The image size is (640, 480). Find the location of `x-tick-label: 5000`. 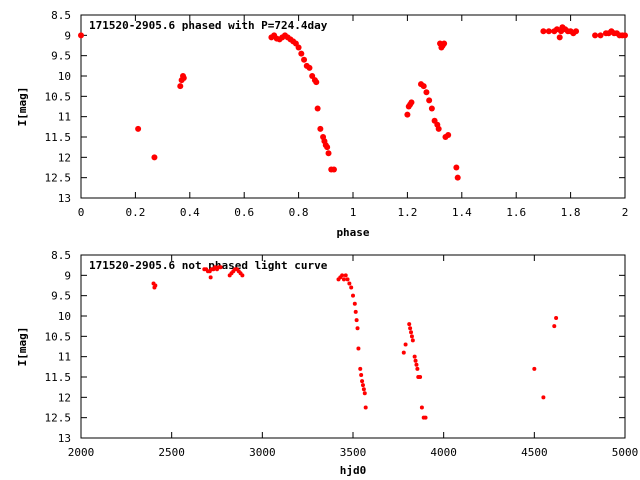

x-tick-label: 5000 is located at coordinates (625, 452).